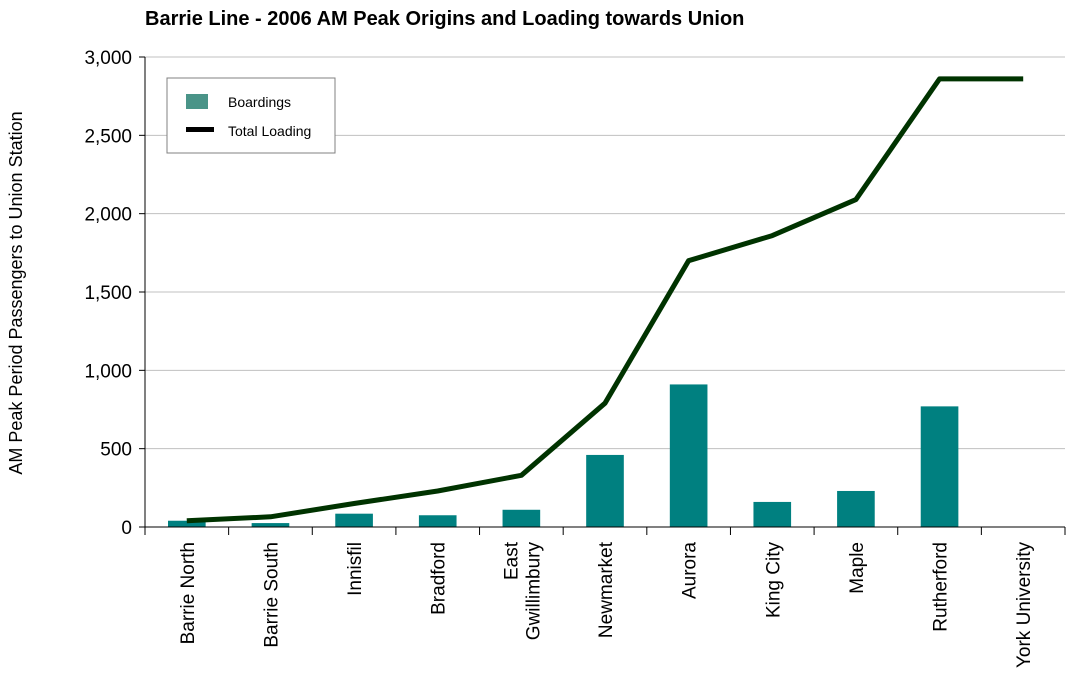 The height and width of the screenshot is (698, 1067). I want to click on x-tick-label: Bradford, so click(439, 578).